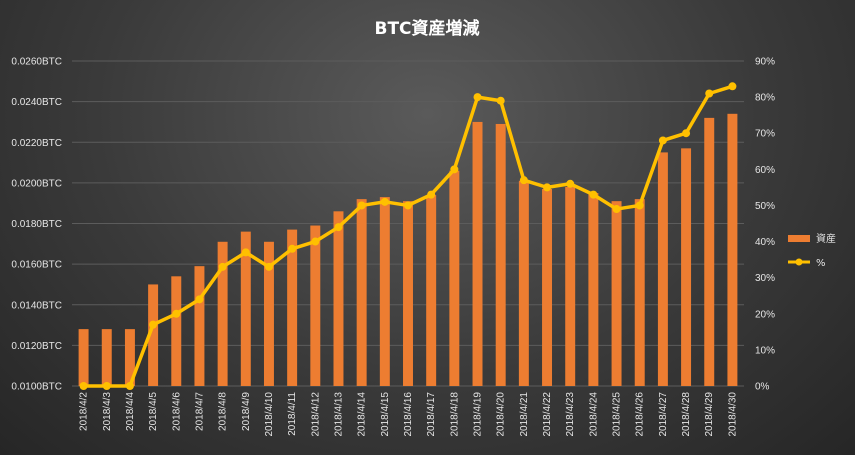 The height and width of the screenshot is (455, 855). What do you see at coordinates (223, 411) in the screenshot?
I see `x-tick-label: 2018/4/8` at bounding box center [223, 411].